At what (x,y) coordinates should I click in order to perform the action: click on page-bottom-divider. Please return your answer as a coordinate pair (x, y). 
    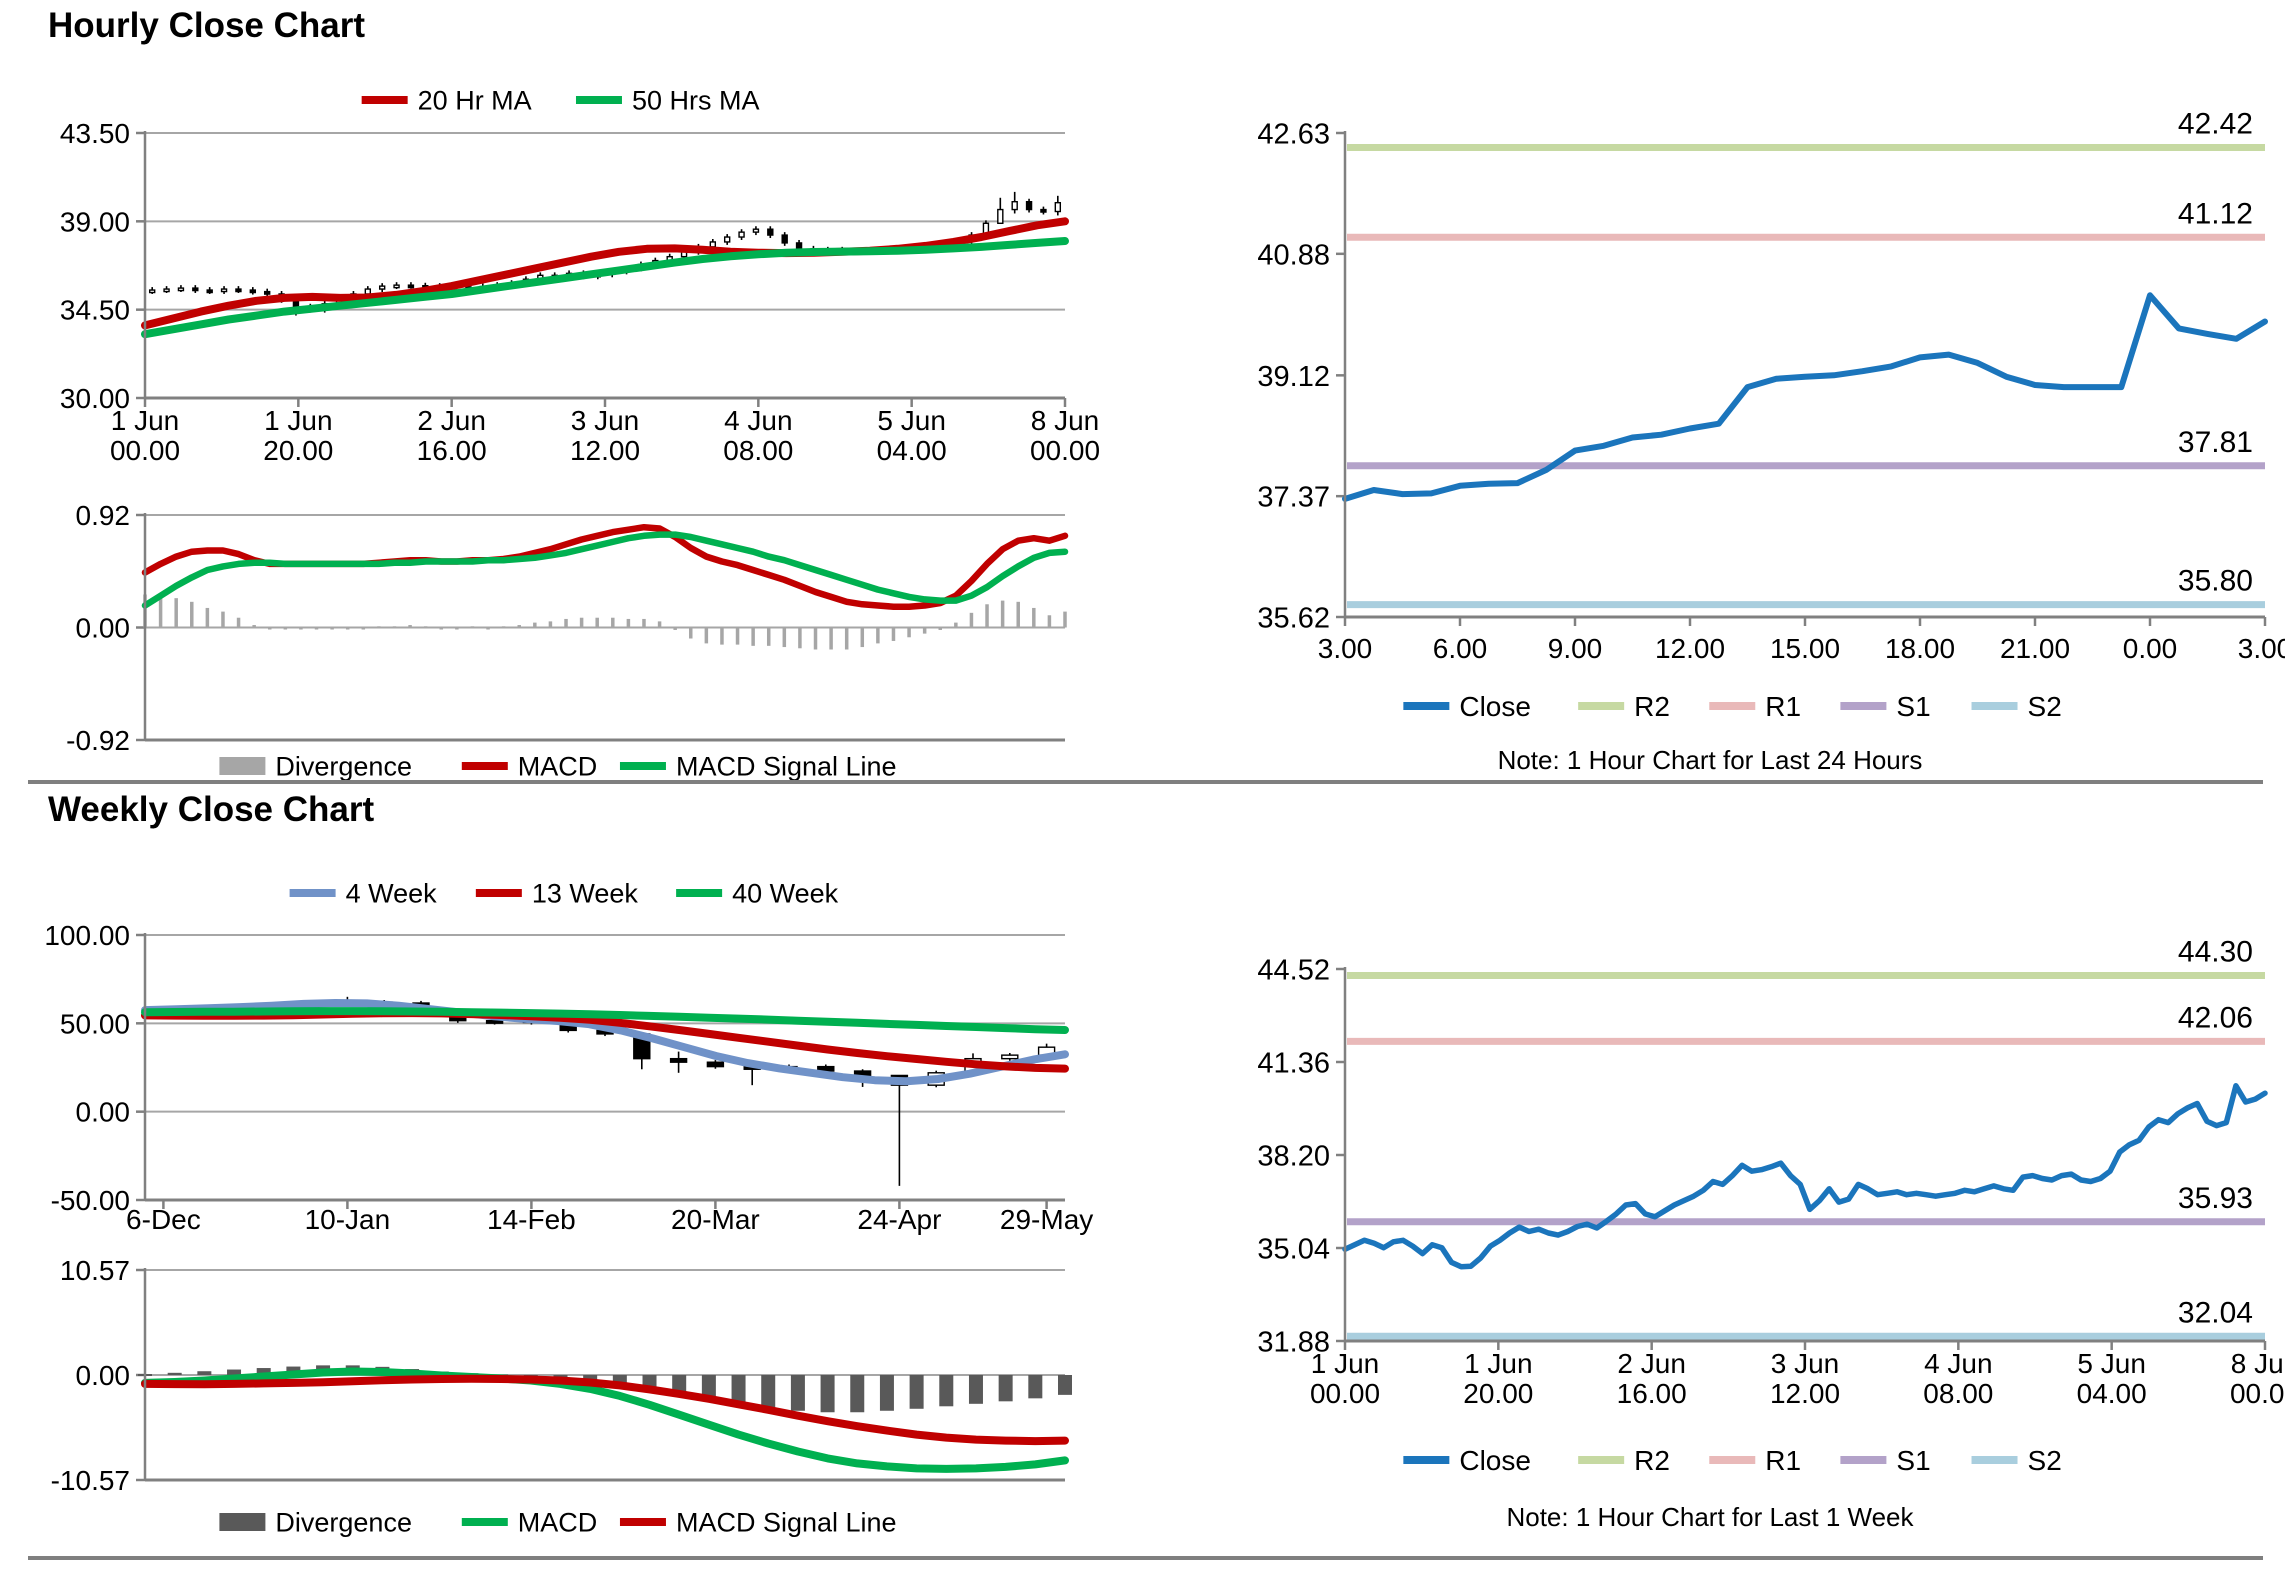
    Looking at the image, I should click on (1145, 1558).